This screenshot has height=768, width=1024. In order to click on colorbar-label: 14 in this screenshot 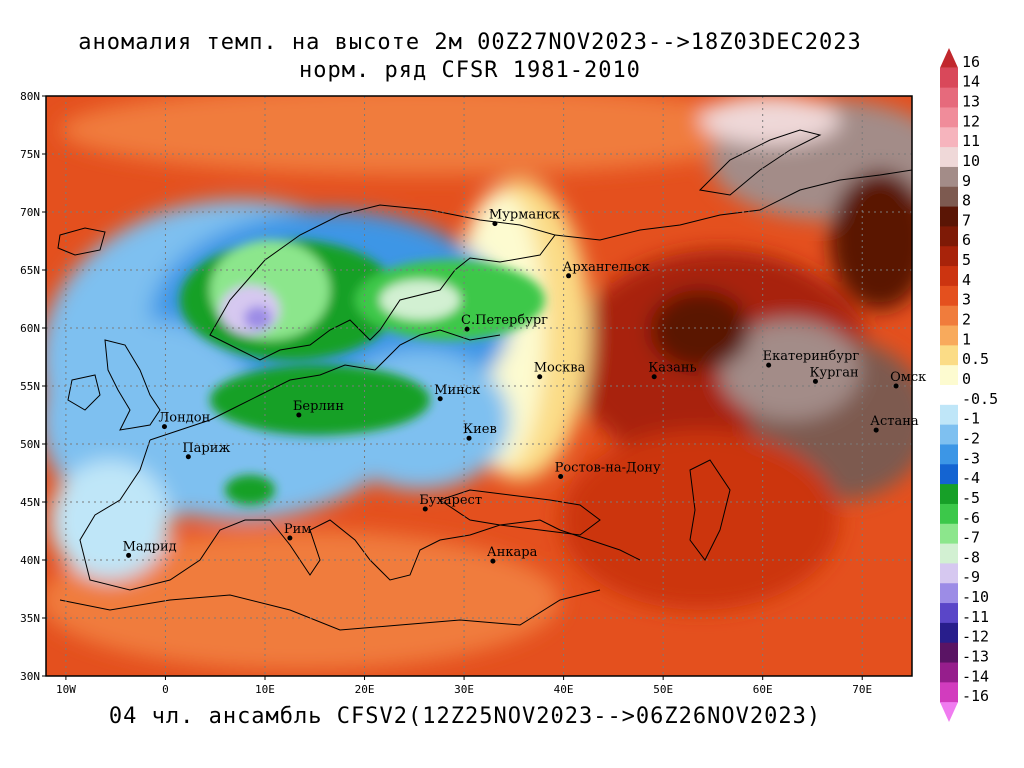, I will do `click(971, 82)`.